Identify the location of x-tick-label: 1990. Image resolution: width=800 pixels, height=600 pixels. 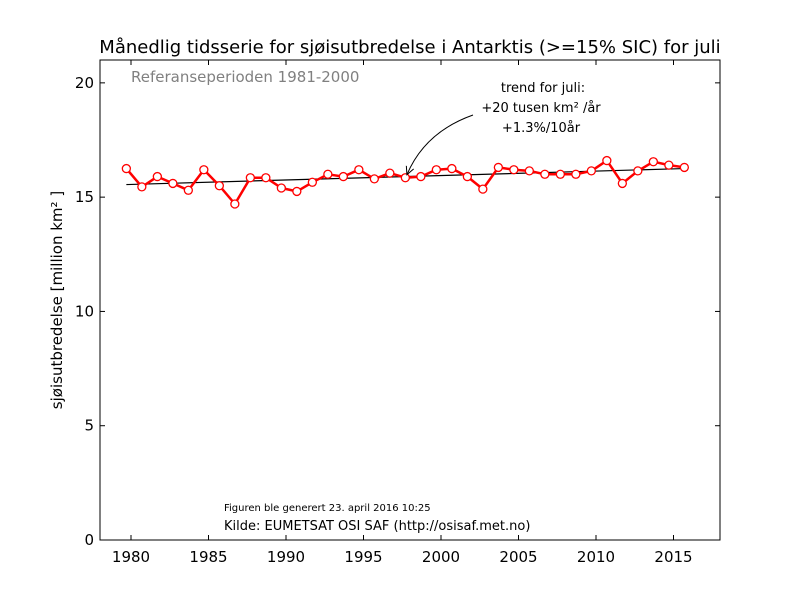
(286, 557).